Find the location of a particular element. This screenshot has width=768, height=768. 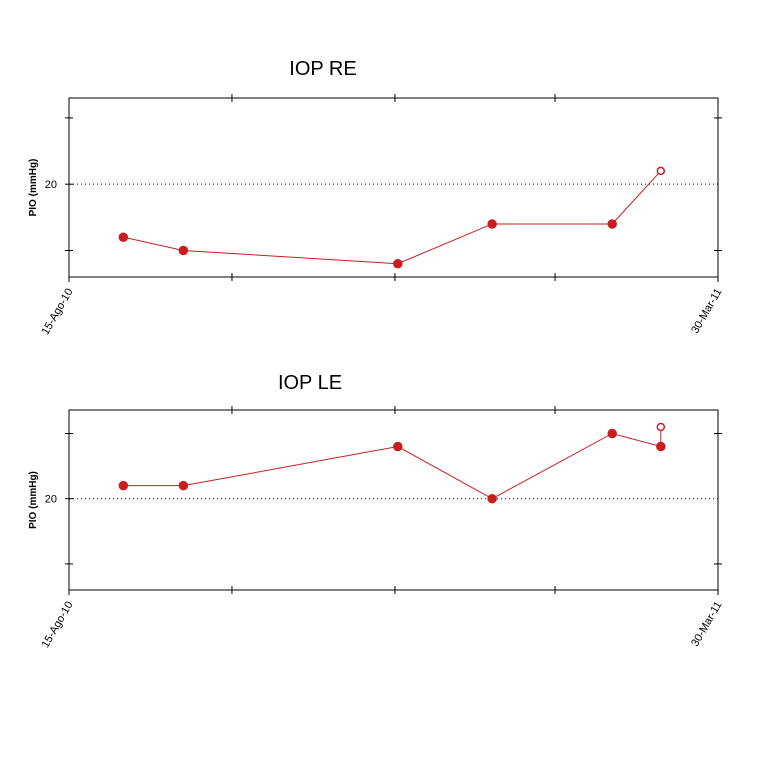

chart-title: IOP LE is located at coordinates (310, 383).